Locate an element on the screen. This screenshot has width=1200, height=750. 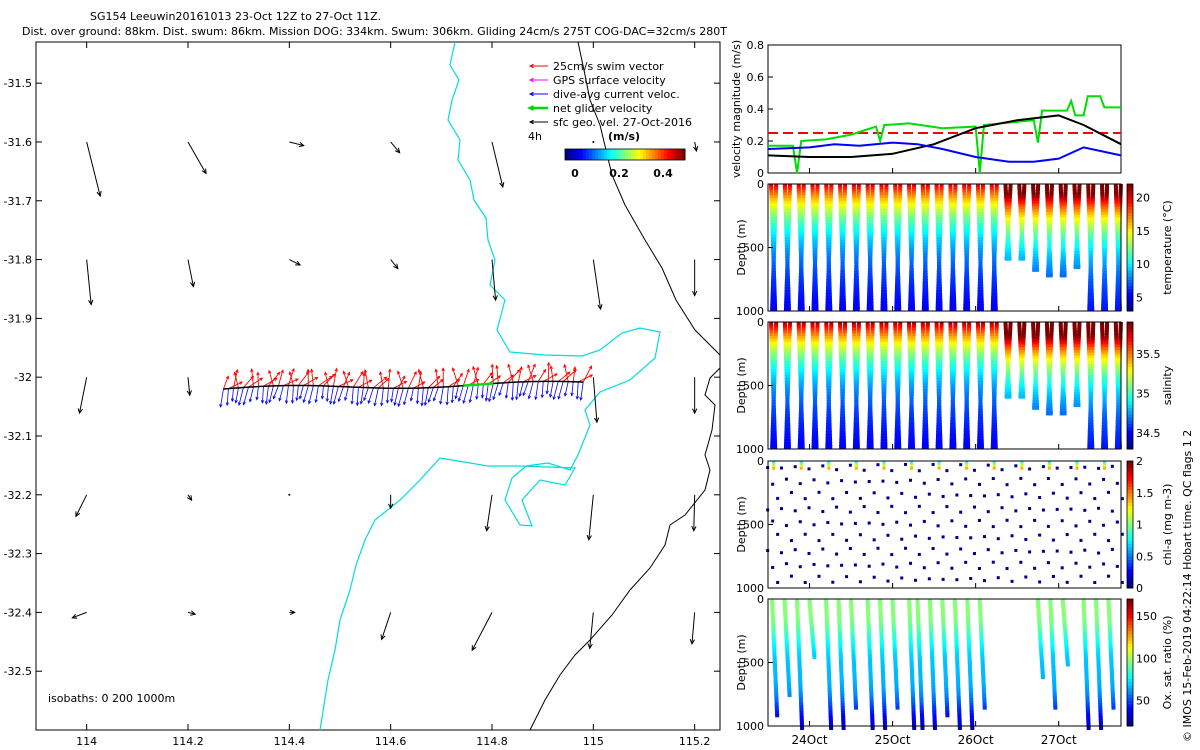
legend-interval: 4h is located at coordinates (535, 136).